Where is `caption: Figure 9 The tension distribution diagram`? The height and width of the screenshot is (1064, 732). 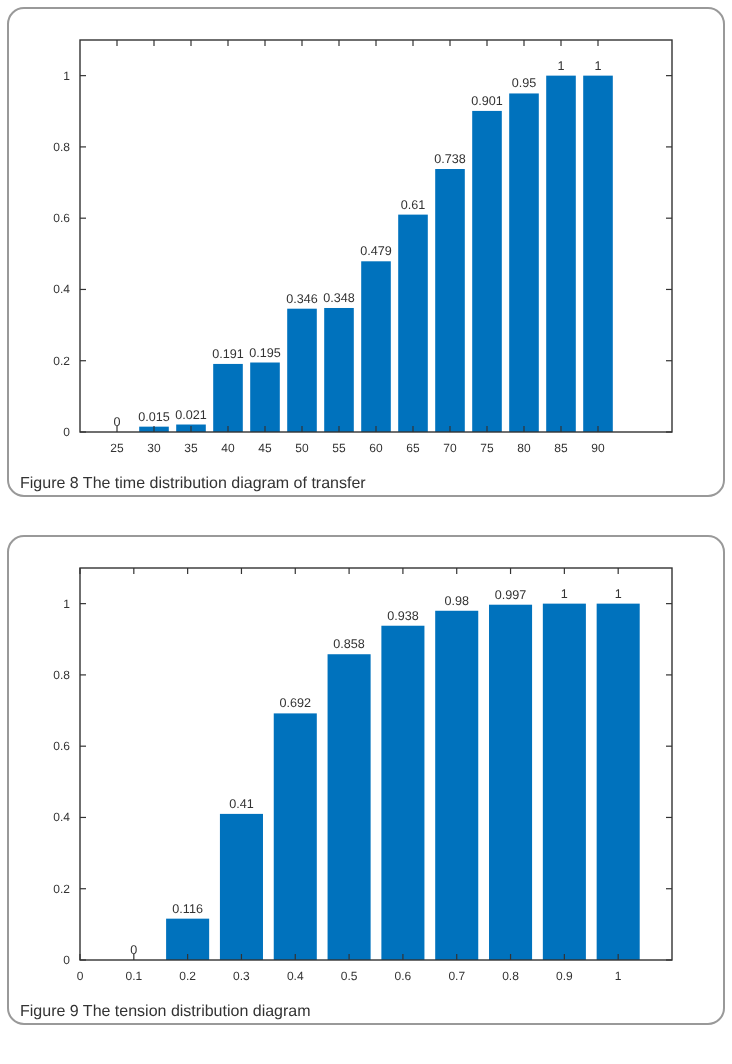
caption: Figure 9 The tension distribution diagram is located at coordinates (166, 1011).